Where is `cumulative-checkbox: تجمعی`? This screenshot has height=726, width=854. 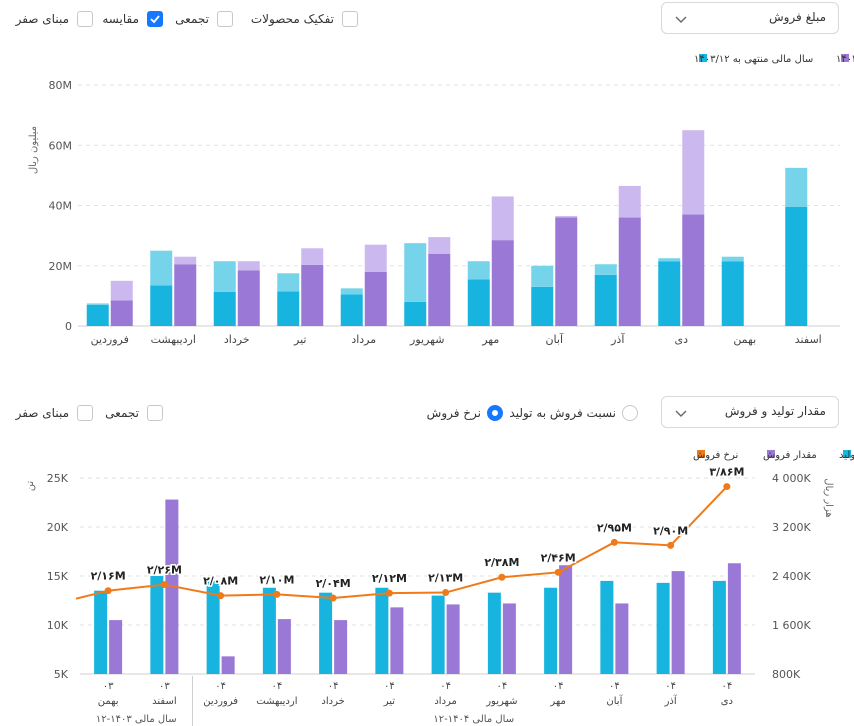
cumulative-checkbox: تجمعی is located at coordinates (198, 21).